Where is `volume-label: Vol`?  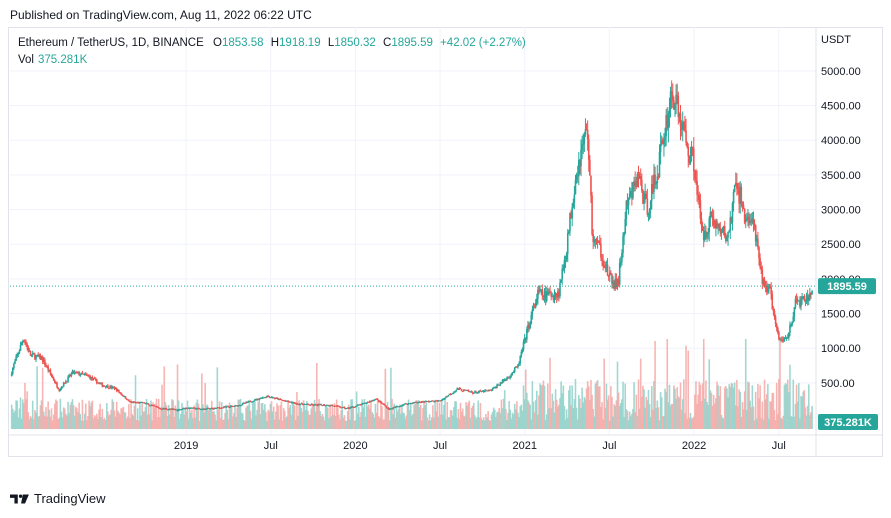 volume-label: Vol is located at coordinates (26, 60).